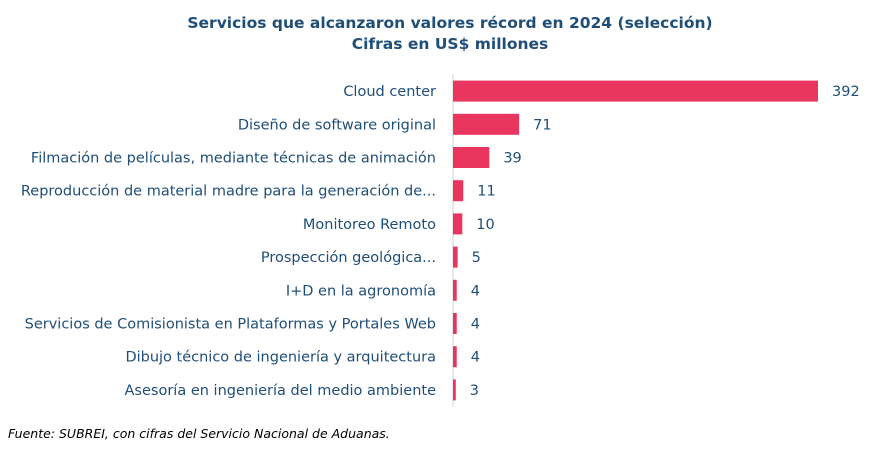 This screenshot has height=457, width=873. I want to click on value-label-7: 4, so click(475, 291).